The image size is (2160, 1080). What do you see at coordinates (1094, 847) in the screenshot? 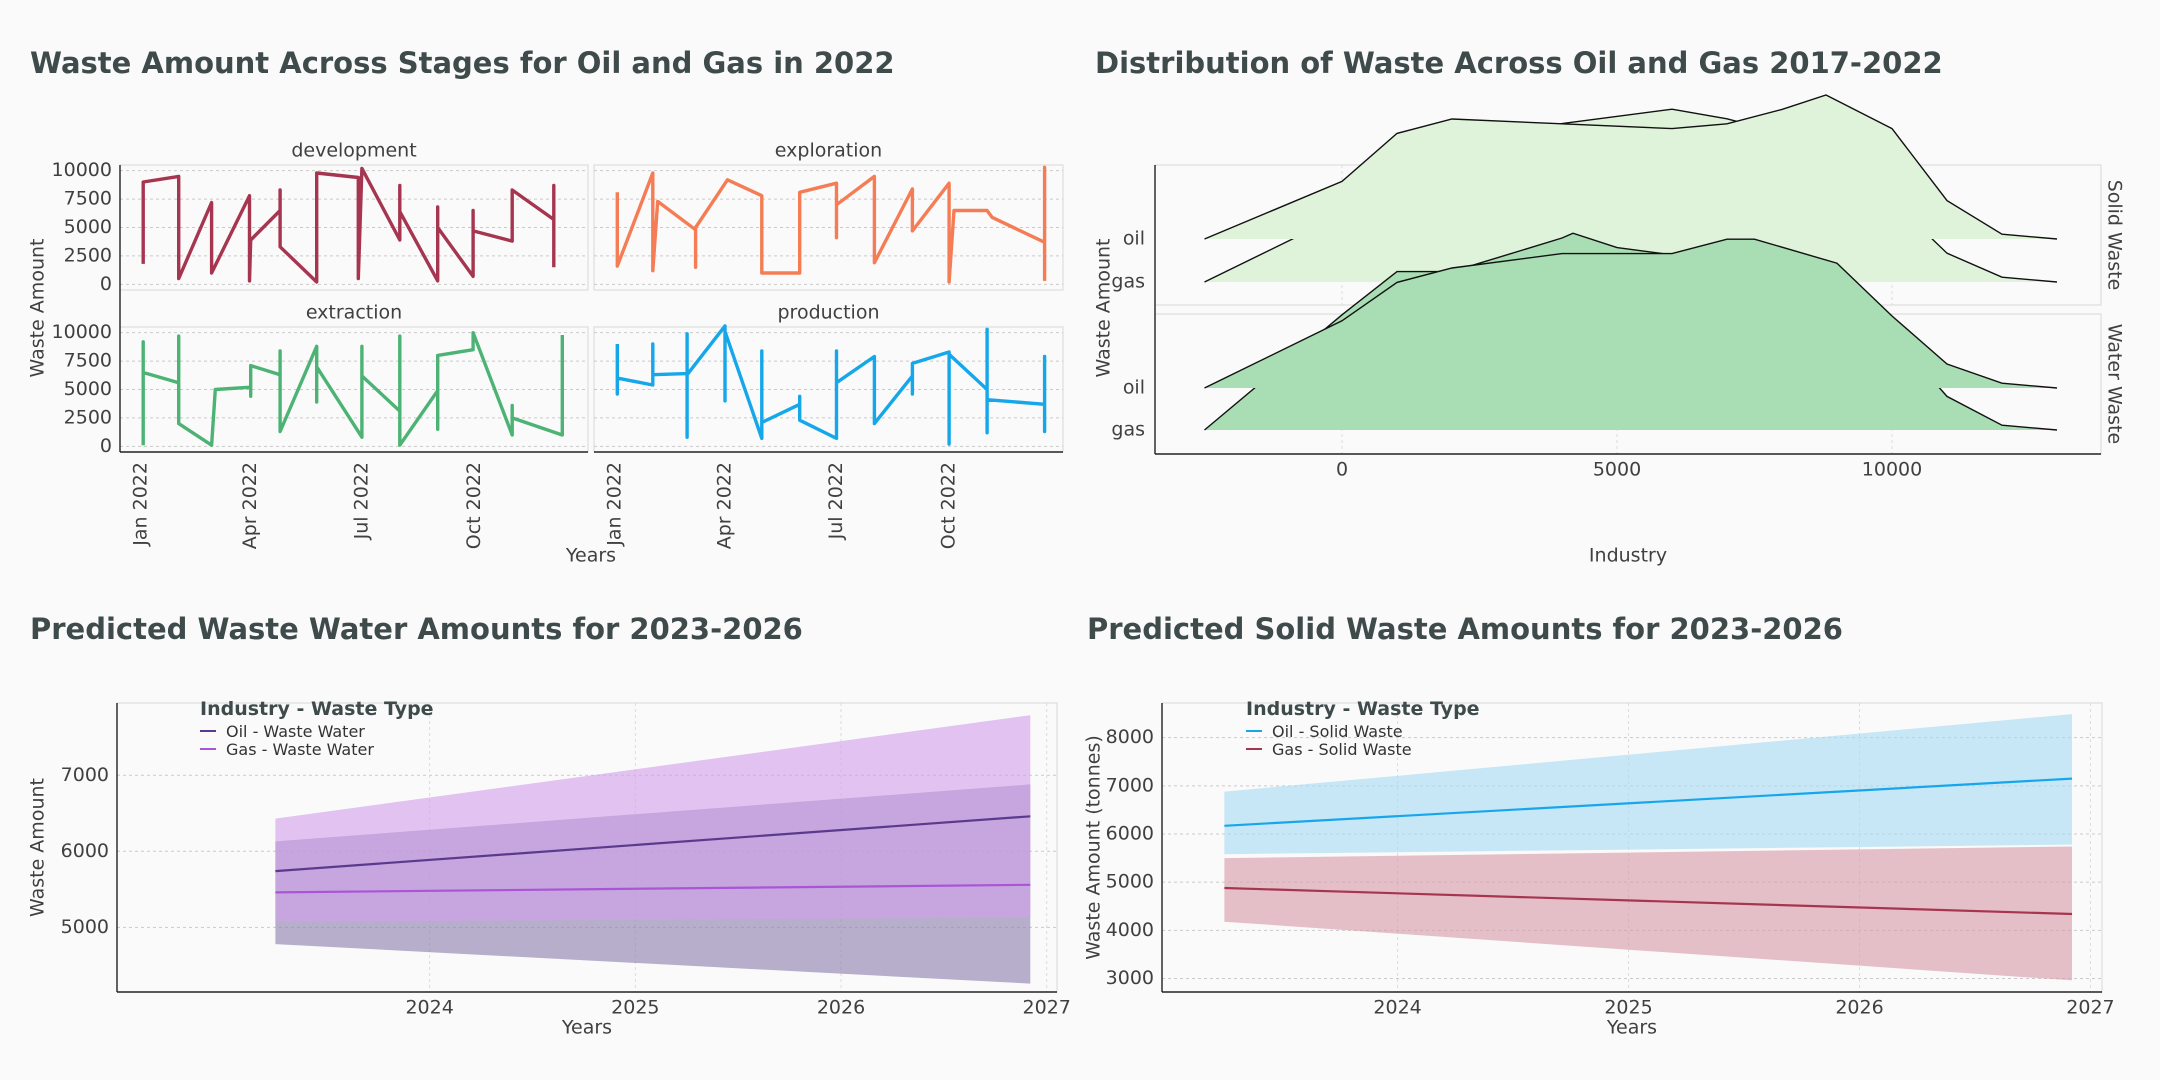
I see `y-axis-title: Waste Amount (tonnes)` at bounding box center [1094, 847].